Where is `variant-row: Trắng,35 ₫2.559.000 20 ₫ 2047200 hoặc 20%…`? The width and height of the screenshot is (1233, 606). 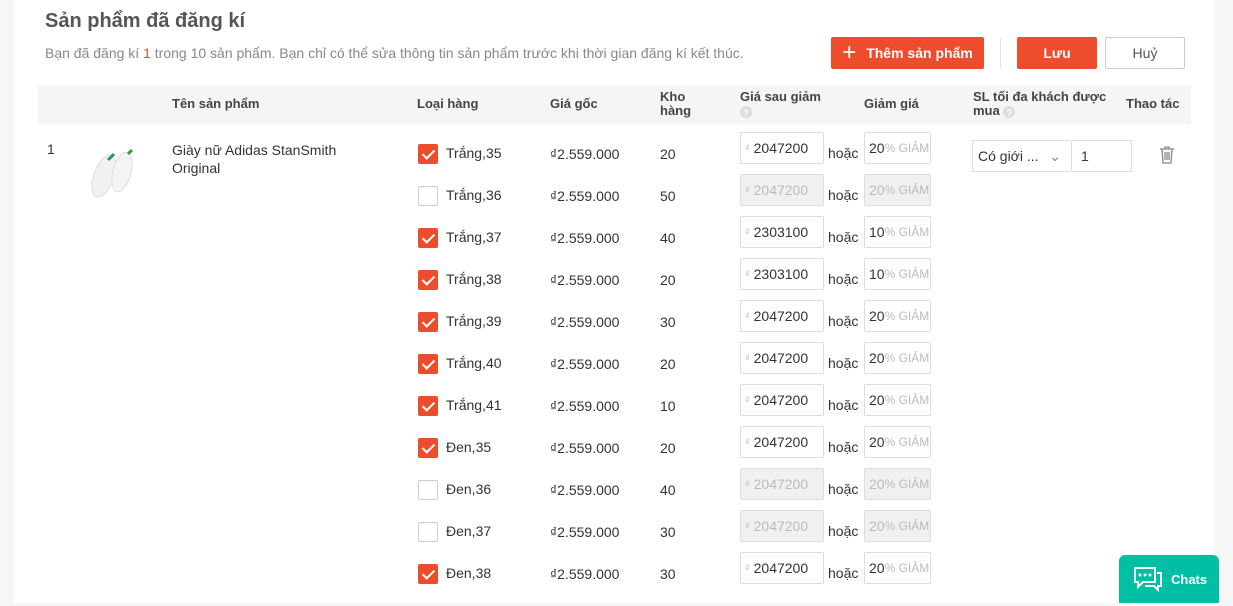 variant-row: Trắng,35 ₫2.559.000 20 ₫ 2047200 hoặc 20%… is located at coordinates (616, 159).